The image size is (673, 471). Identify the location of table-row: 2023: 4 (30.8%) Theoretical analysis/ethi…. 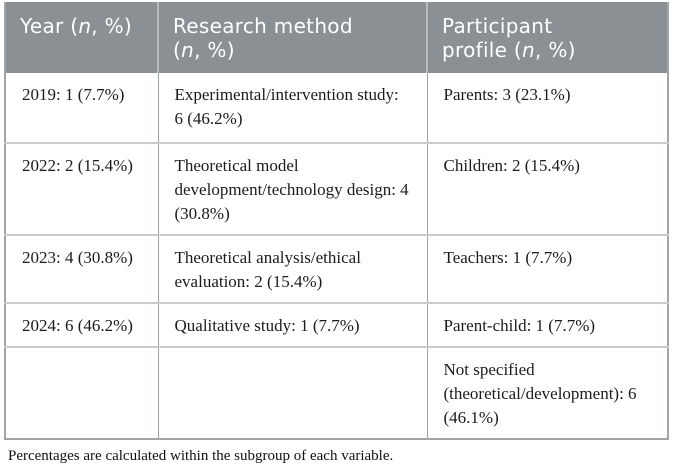
(336, 268).